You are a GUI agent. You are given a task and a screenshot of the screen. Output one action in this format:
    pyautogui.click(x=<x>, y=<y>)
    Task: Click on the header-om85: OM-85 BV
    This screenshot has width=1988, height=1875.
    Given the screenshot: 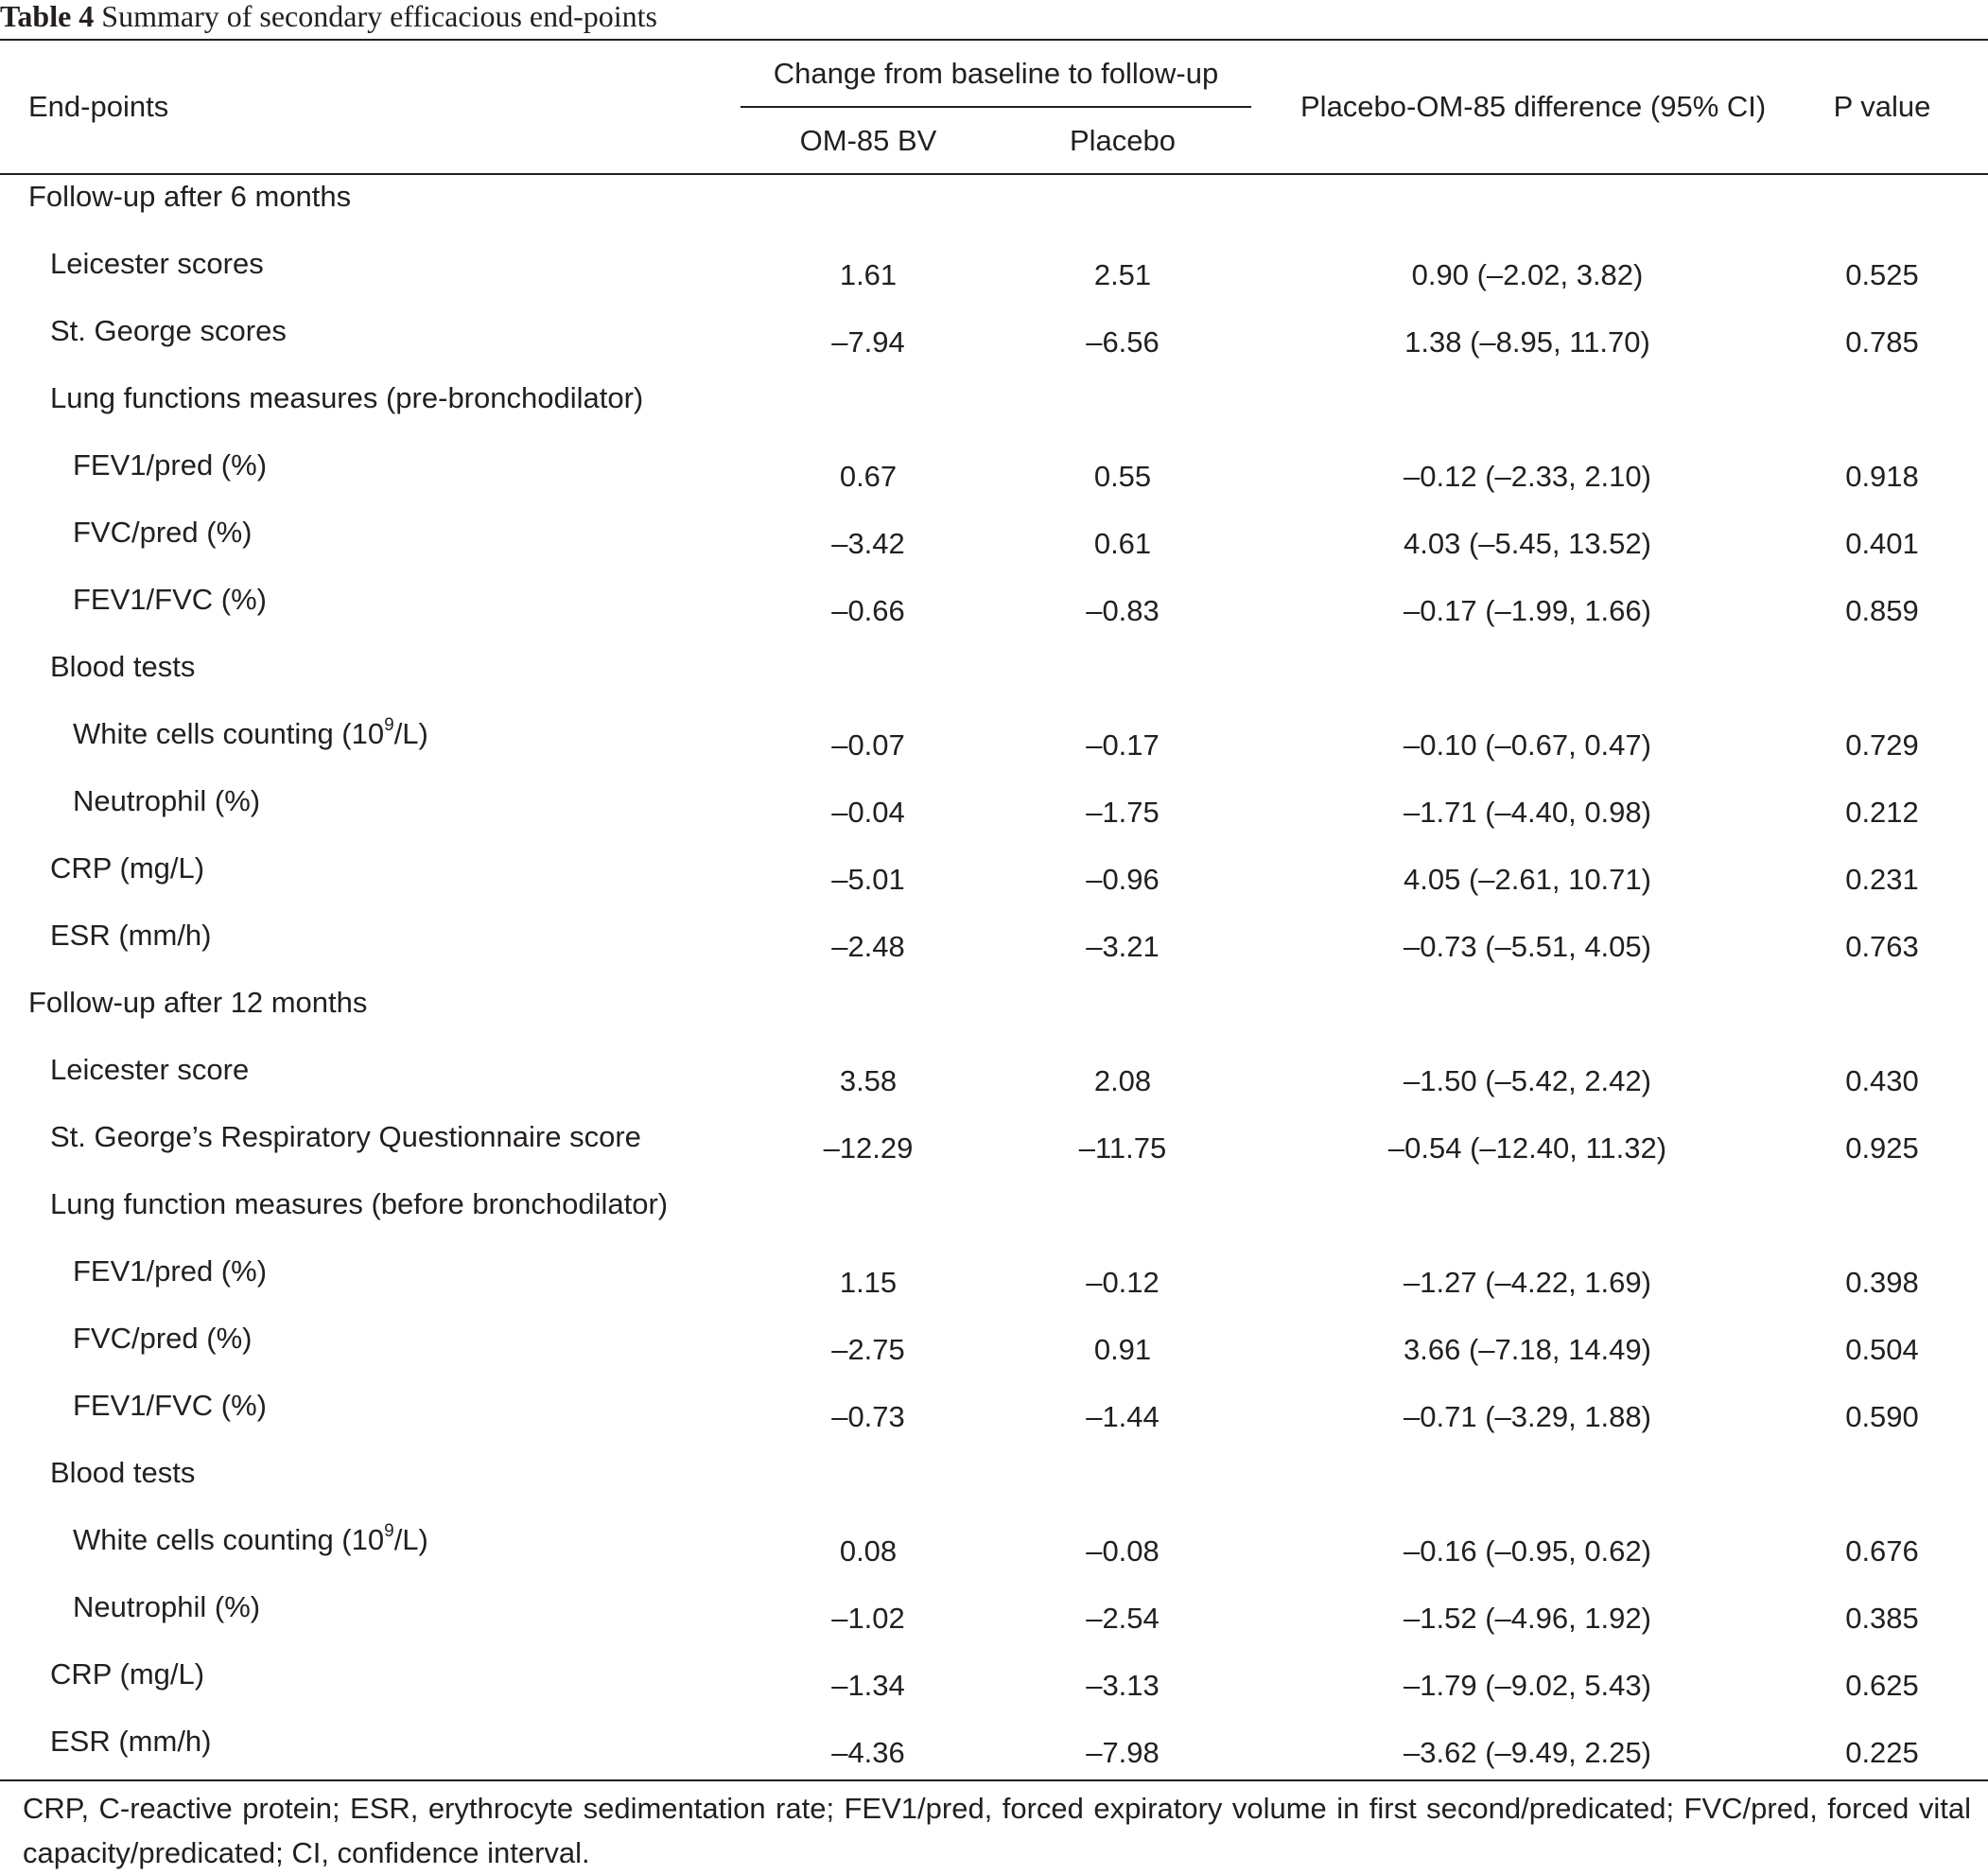 What is the action you would take?
    pyautogui.click(x=868, y=140)
    